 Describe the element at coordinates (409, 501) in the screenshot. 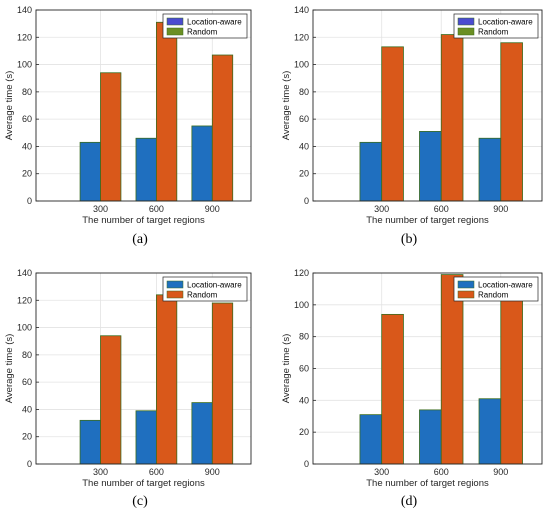

I see `panel-label: (d)` at that location.